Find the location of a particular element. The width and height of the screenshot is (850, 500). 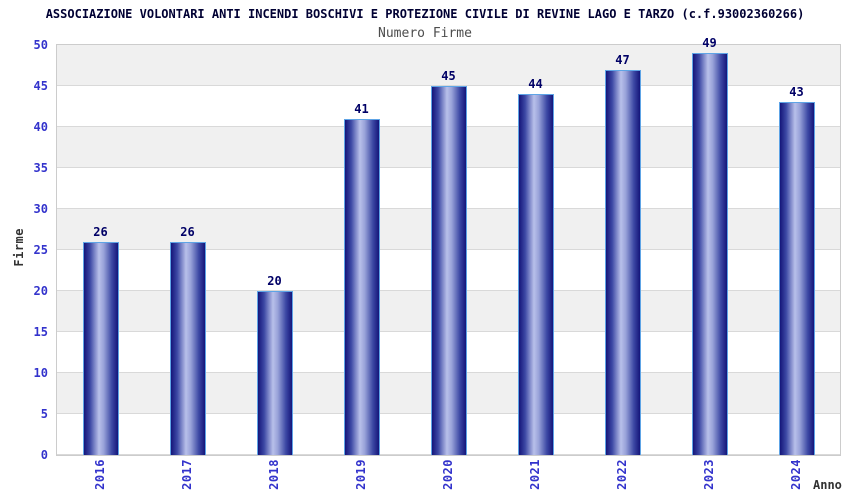

y-tick-label: 5 is located at coordinates (44, 414).